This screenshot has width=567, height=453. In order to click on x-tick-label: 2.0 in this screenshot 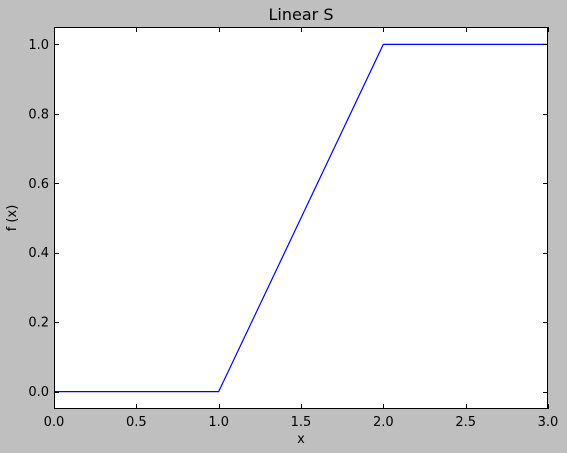, I will do `click(383, 422)`.